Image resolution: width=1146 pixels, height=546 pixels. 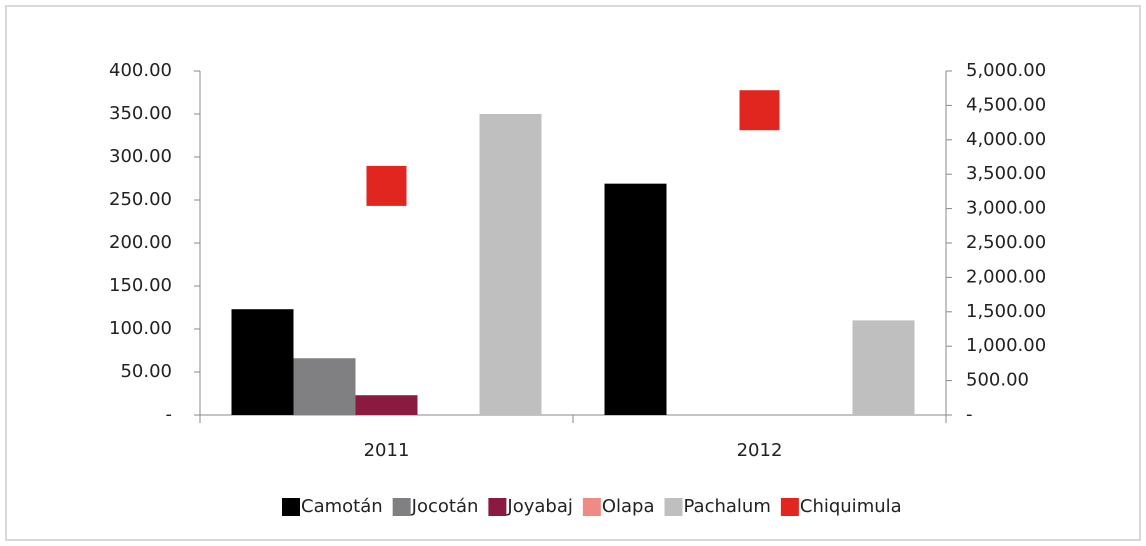 What do you see at coordinates (140, 113) in the screenshot?
I see `y-tick-label: 350.00` at bounding box center [140, 113].